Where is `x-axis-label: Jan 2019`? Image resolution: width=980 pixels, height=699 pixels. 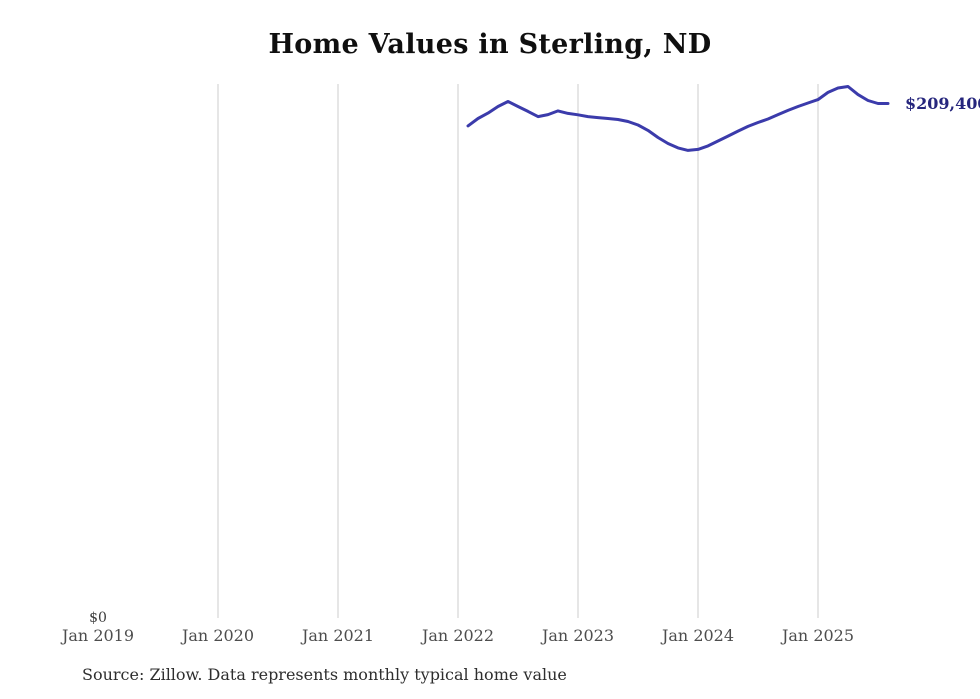 x-axis-label: Jan 2019 is located at coordinates (98, 635).